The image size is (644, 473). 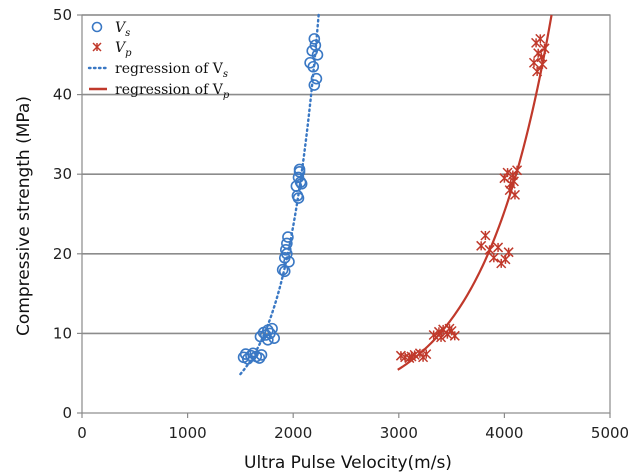 I want to click on legend-item-1: Vp, so click(x=112, y=49).